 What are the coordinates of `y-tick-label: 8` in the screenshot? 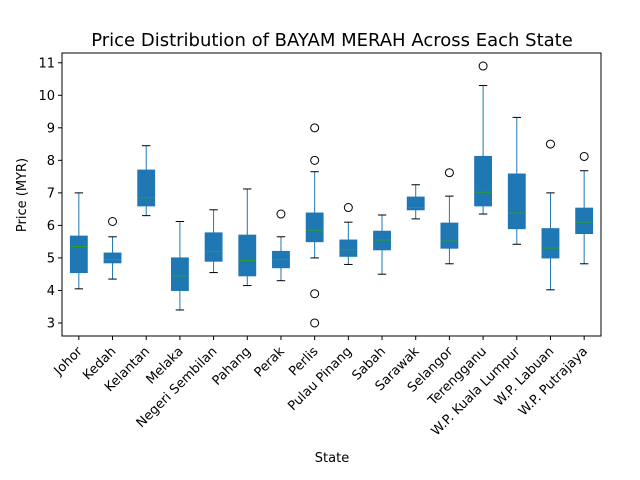 It's located at (51, 161).